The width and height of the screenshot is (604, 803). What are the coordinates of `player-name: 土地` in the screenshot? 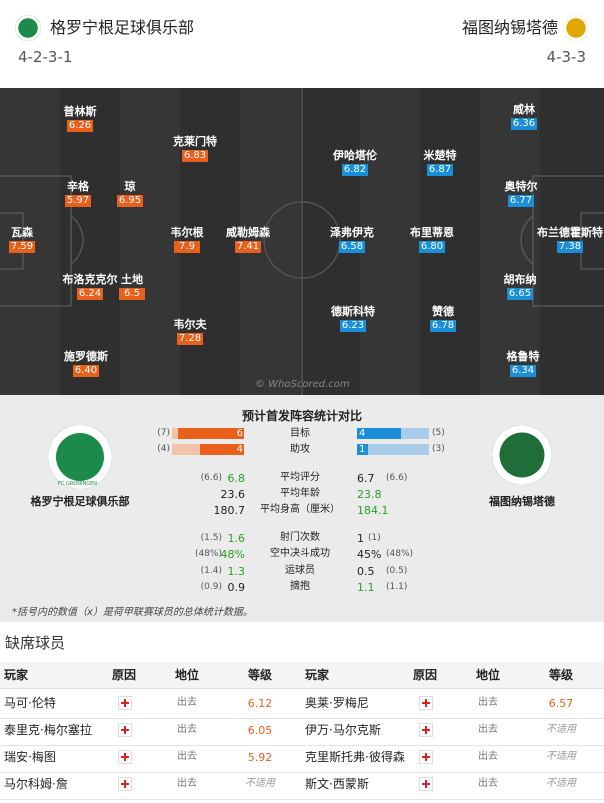 It's located at (132, 279).